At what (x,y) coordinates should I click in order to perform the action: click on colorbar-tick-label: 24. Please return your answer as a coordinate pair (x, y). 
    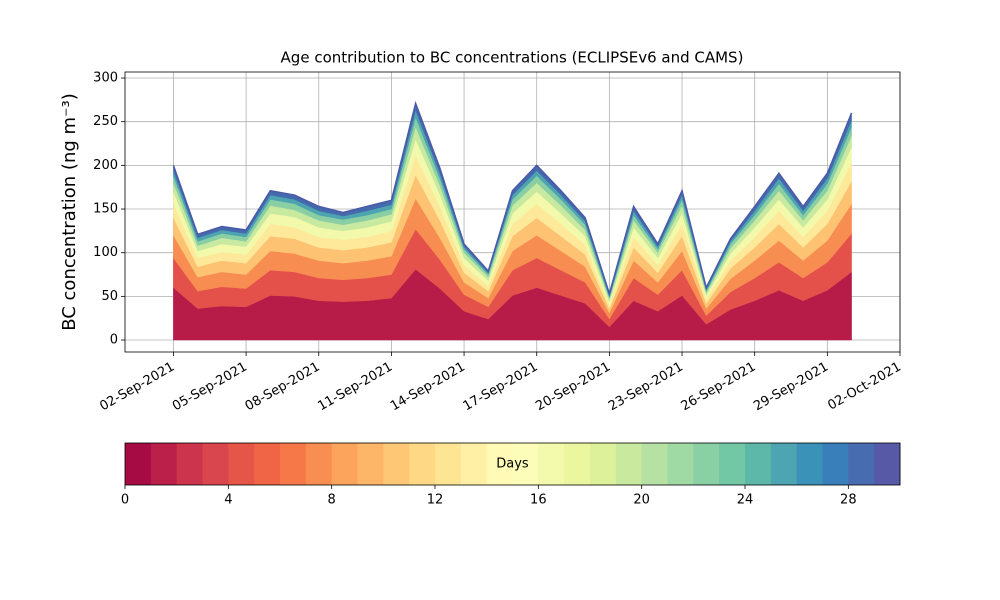
    Looking at the image, I should click on (745, 500).